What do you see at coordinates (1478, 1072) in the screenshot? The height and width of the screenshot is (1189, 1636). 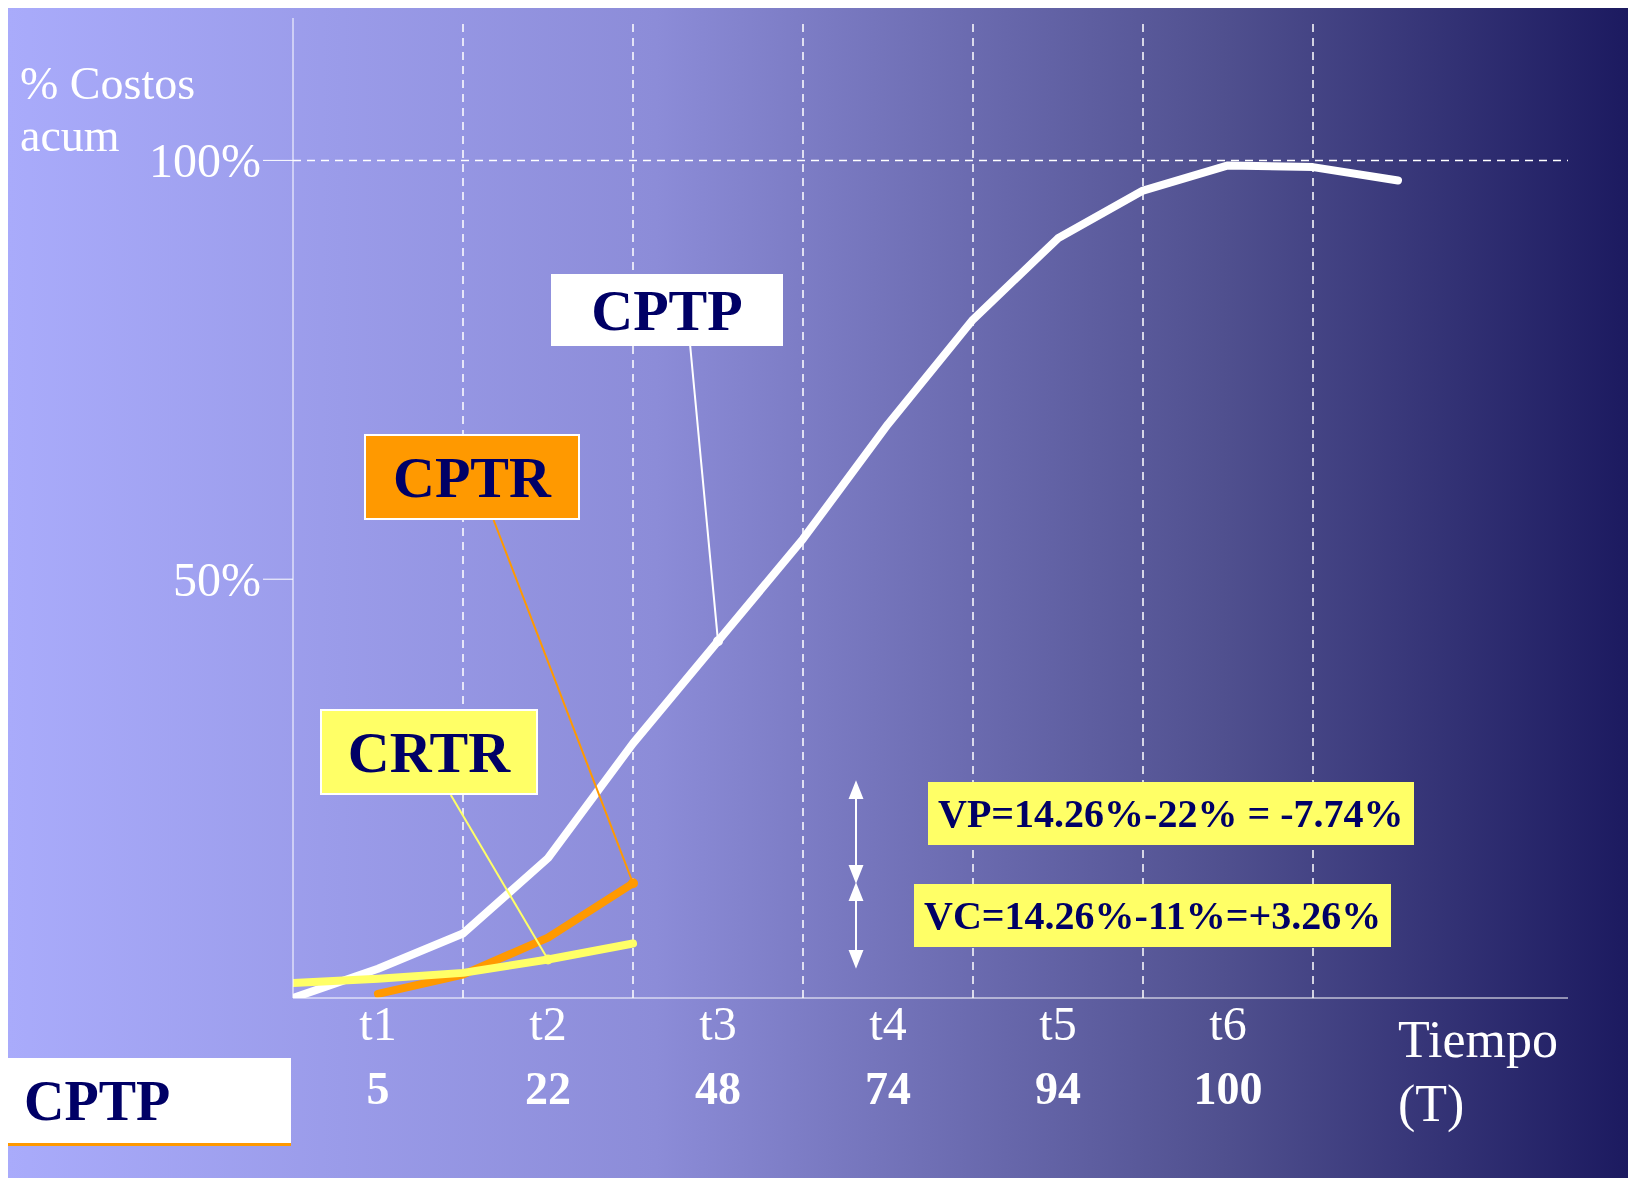 I see `x-axis-title: Tiempo (T)` at bounding box center [1478, 1072].